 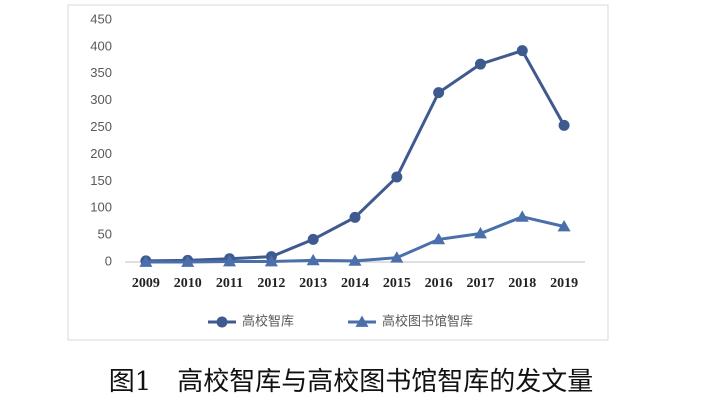 I want to click on y-tick-label: 350, so click(x=101, y=72).